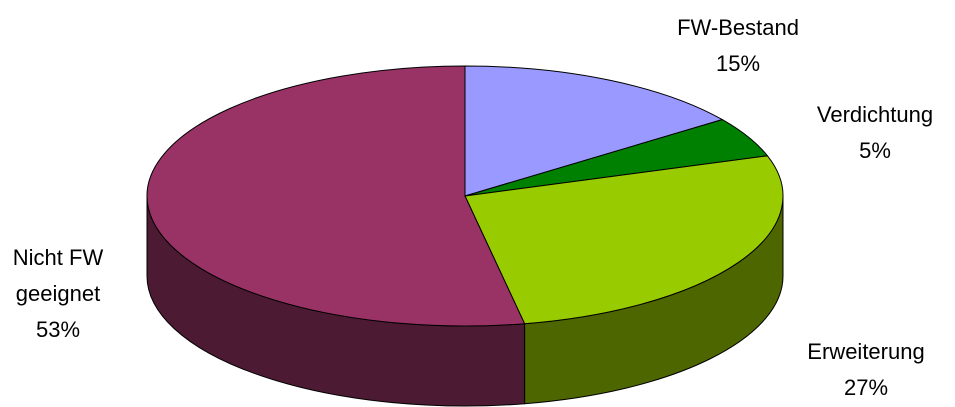  I want to click on slice-label: Erweiterung 27%, so click(865, 370).